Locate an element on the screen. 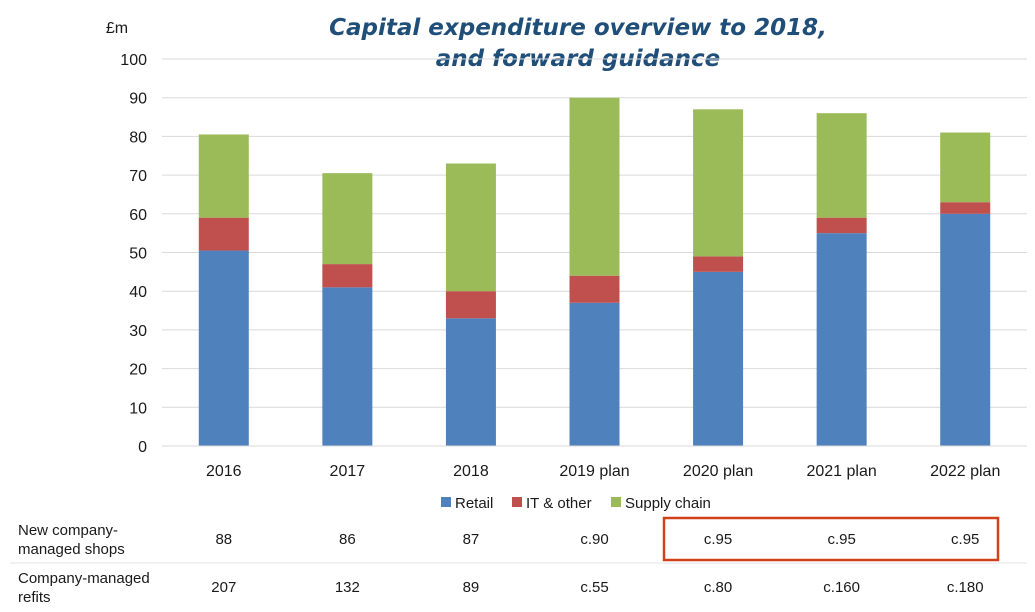  table-row-label: New company- is located at coordinates (68, 530).